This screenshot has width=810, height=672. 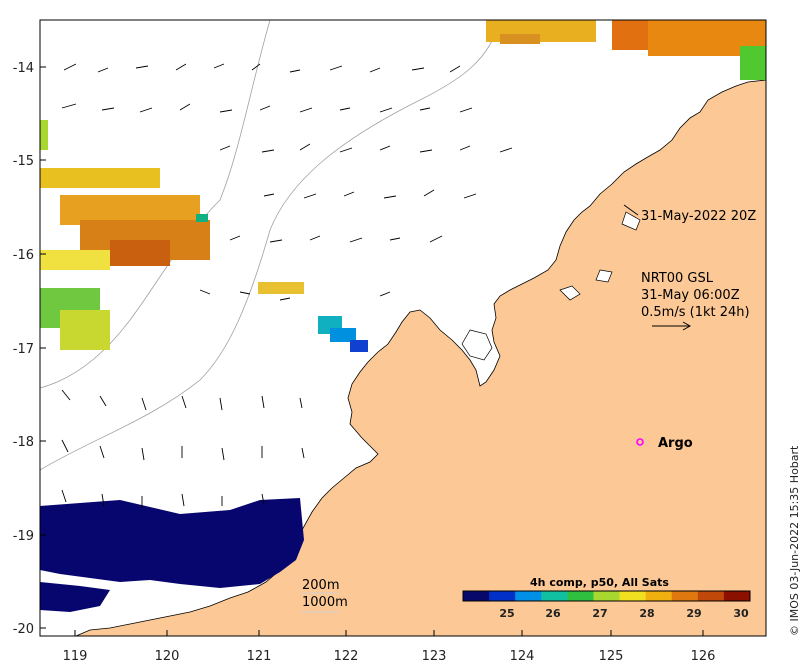 What do you see at coordinates (23, 349) in the screenshot?
I see `lat-tick-label: -17` at bounding box center [23, 349].